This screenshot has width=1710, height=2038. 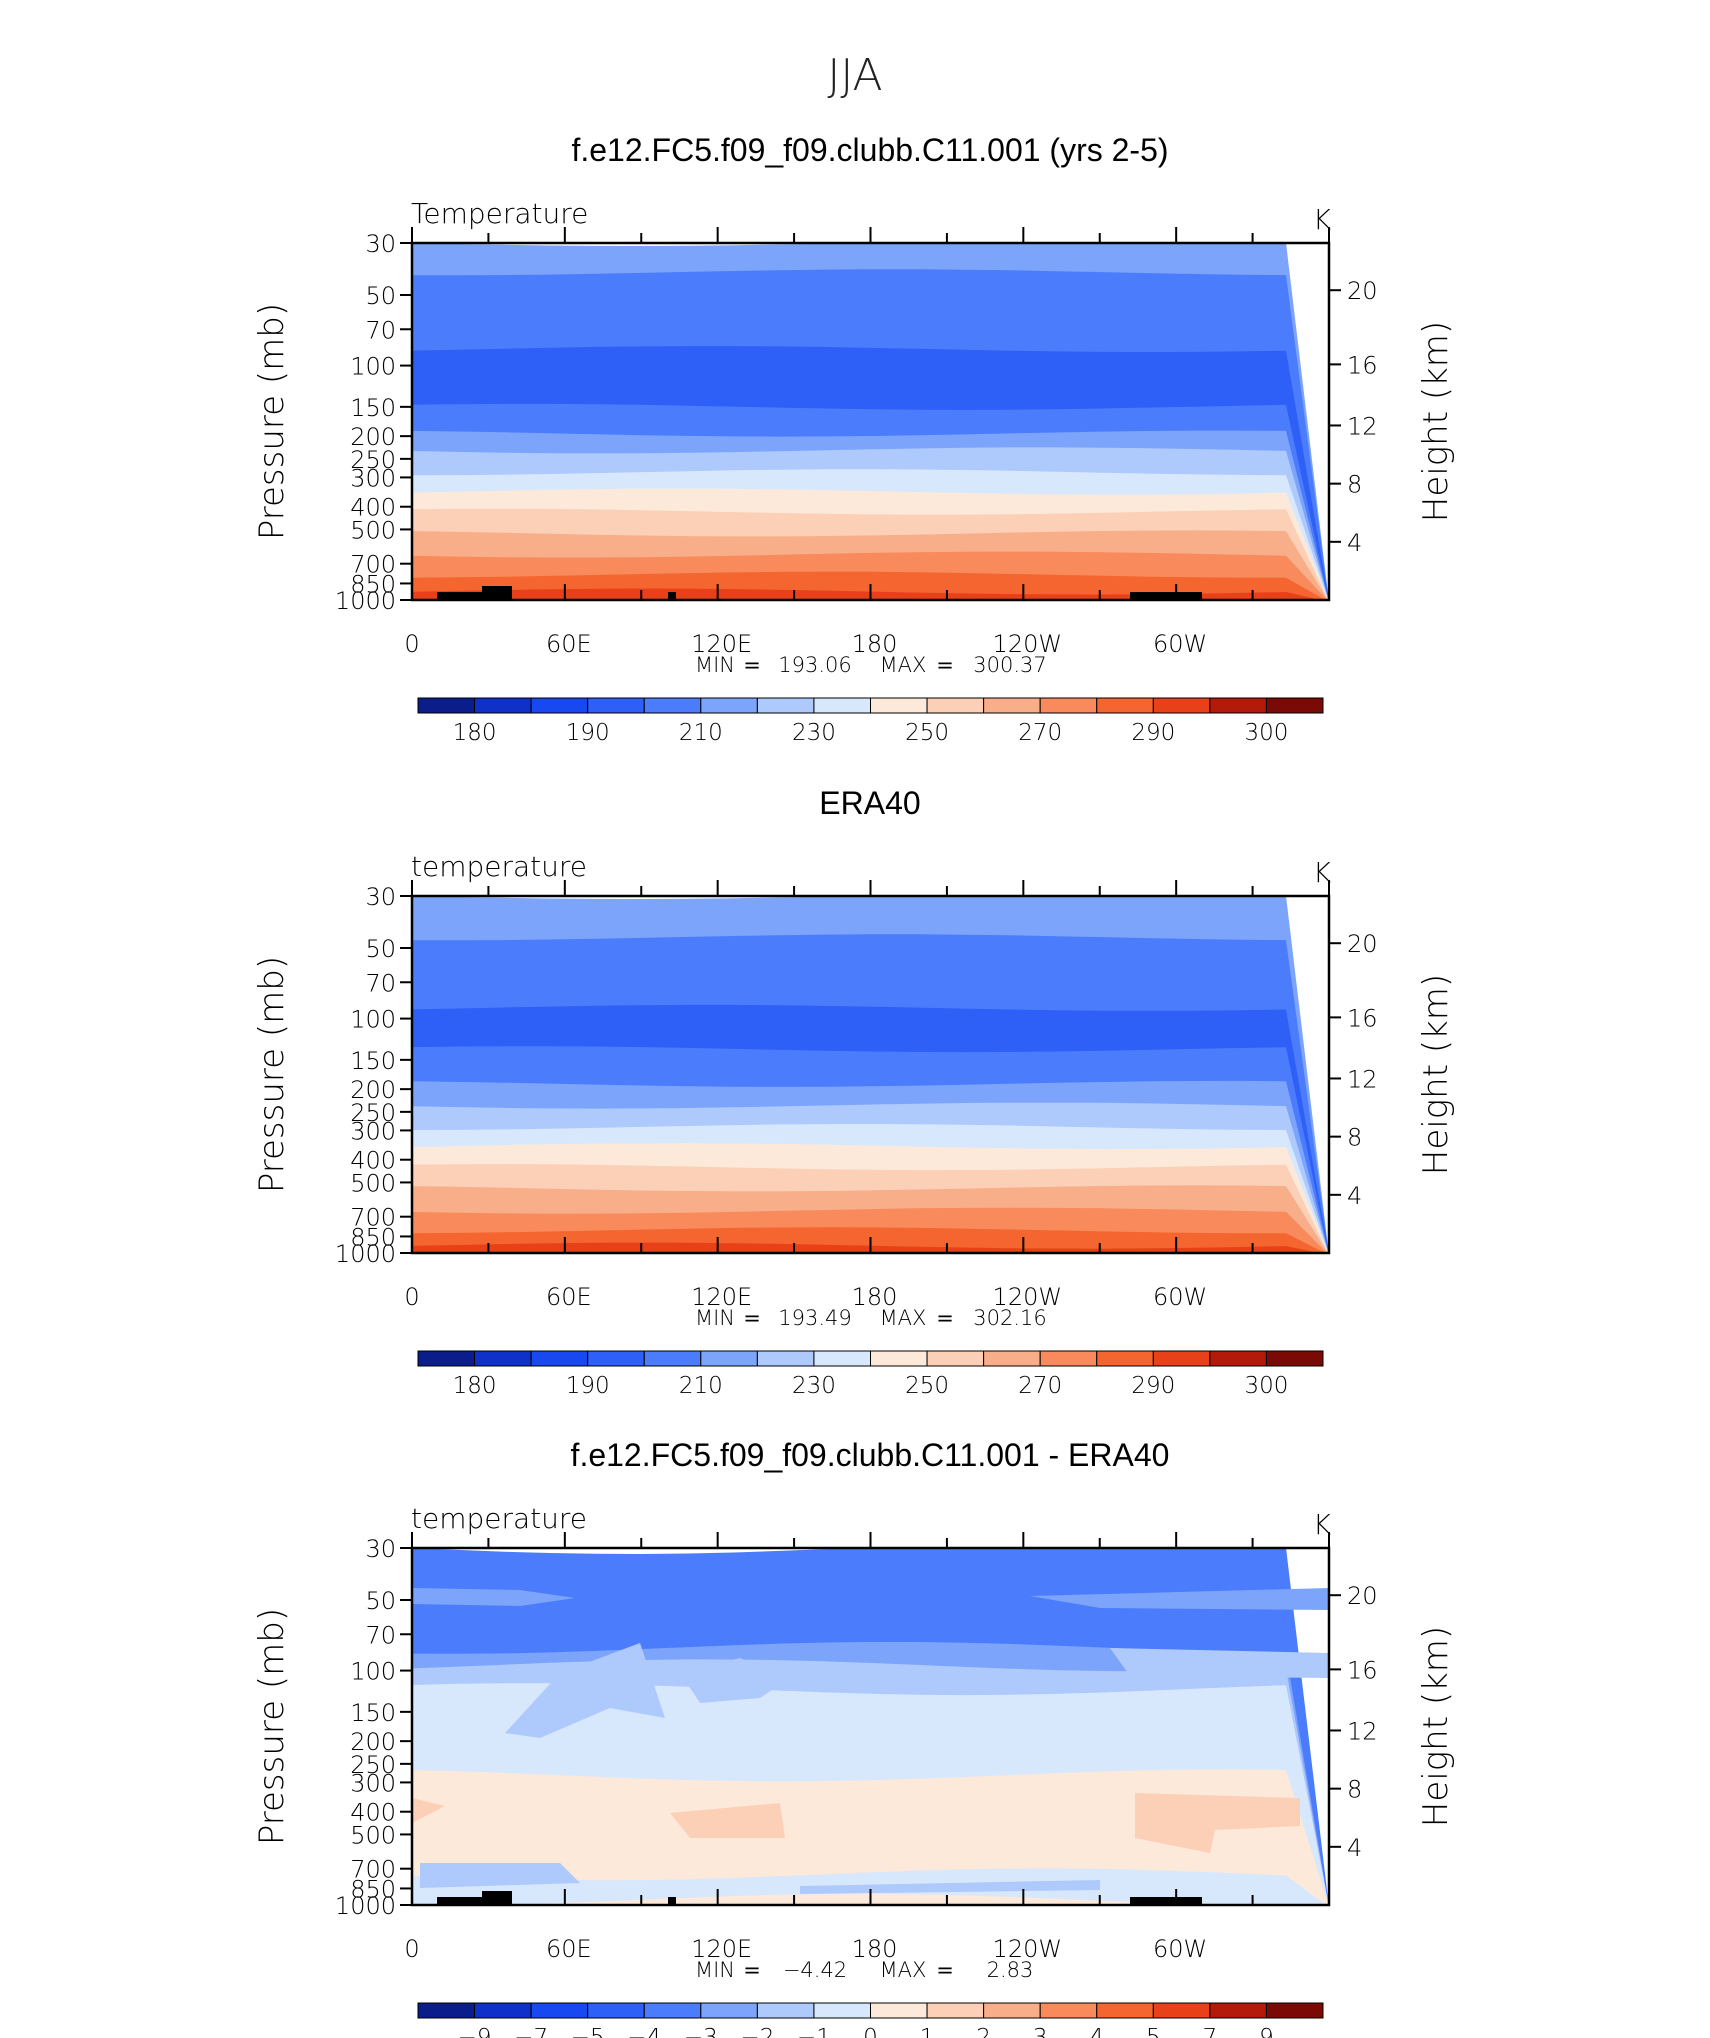 I want to click on stat-max-label: MAX, so click(x=903, y=1970).